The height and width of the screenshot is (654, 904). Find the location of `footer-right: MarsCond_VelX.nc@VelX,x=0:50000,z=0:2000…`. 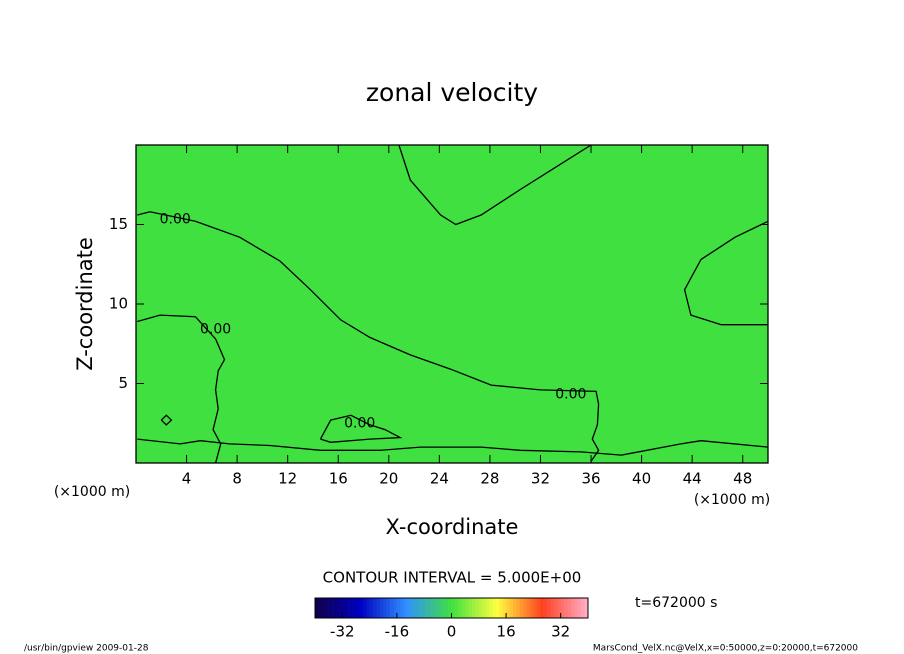

footer-right: MarsCond_VelX.nc@VelX,x=0:50000,z=0:2000… is located at coordinates (725, 649).